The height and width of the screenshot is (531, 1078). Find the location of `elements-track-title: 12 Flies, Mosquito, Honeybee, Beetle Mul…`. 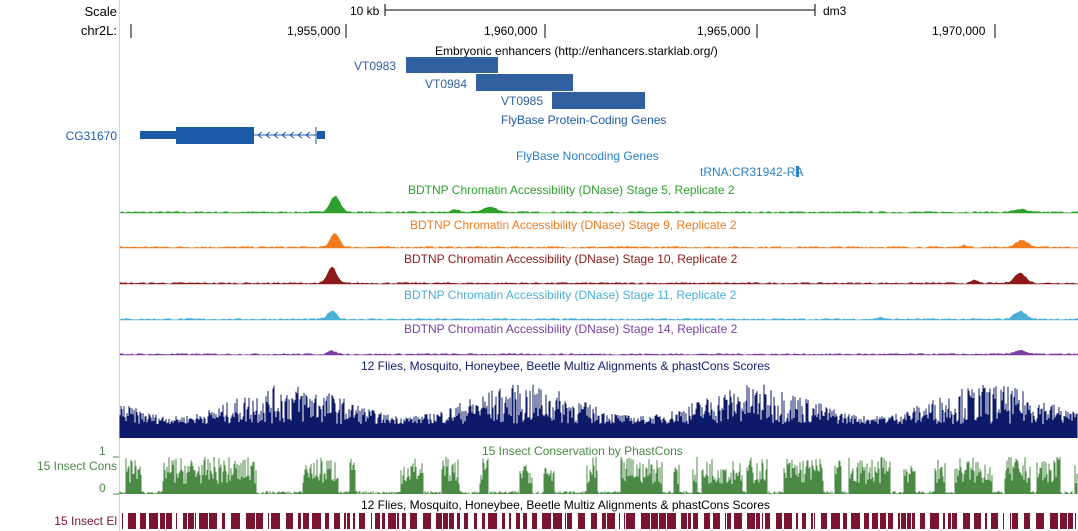

elements-track-title: 12 Flies, Mosquito, Honeybee, Beetle Mul… is located at coordinates (565, 505).